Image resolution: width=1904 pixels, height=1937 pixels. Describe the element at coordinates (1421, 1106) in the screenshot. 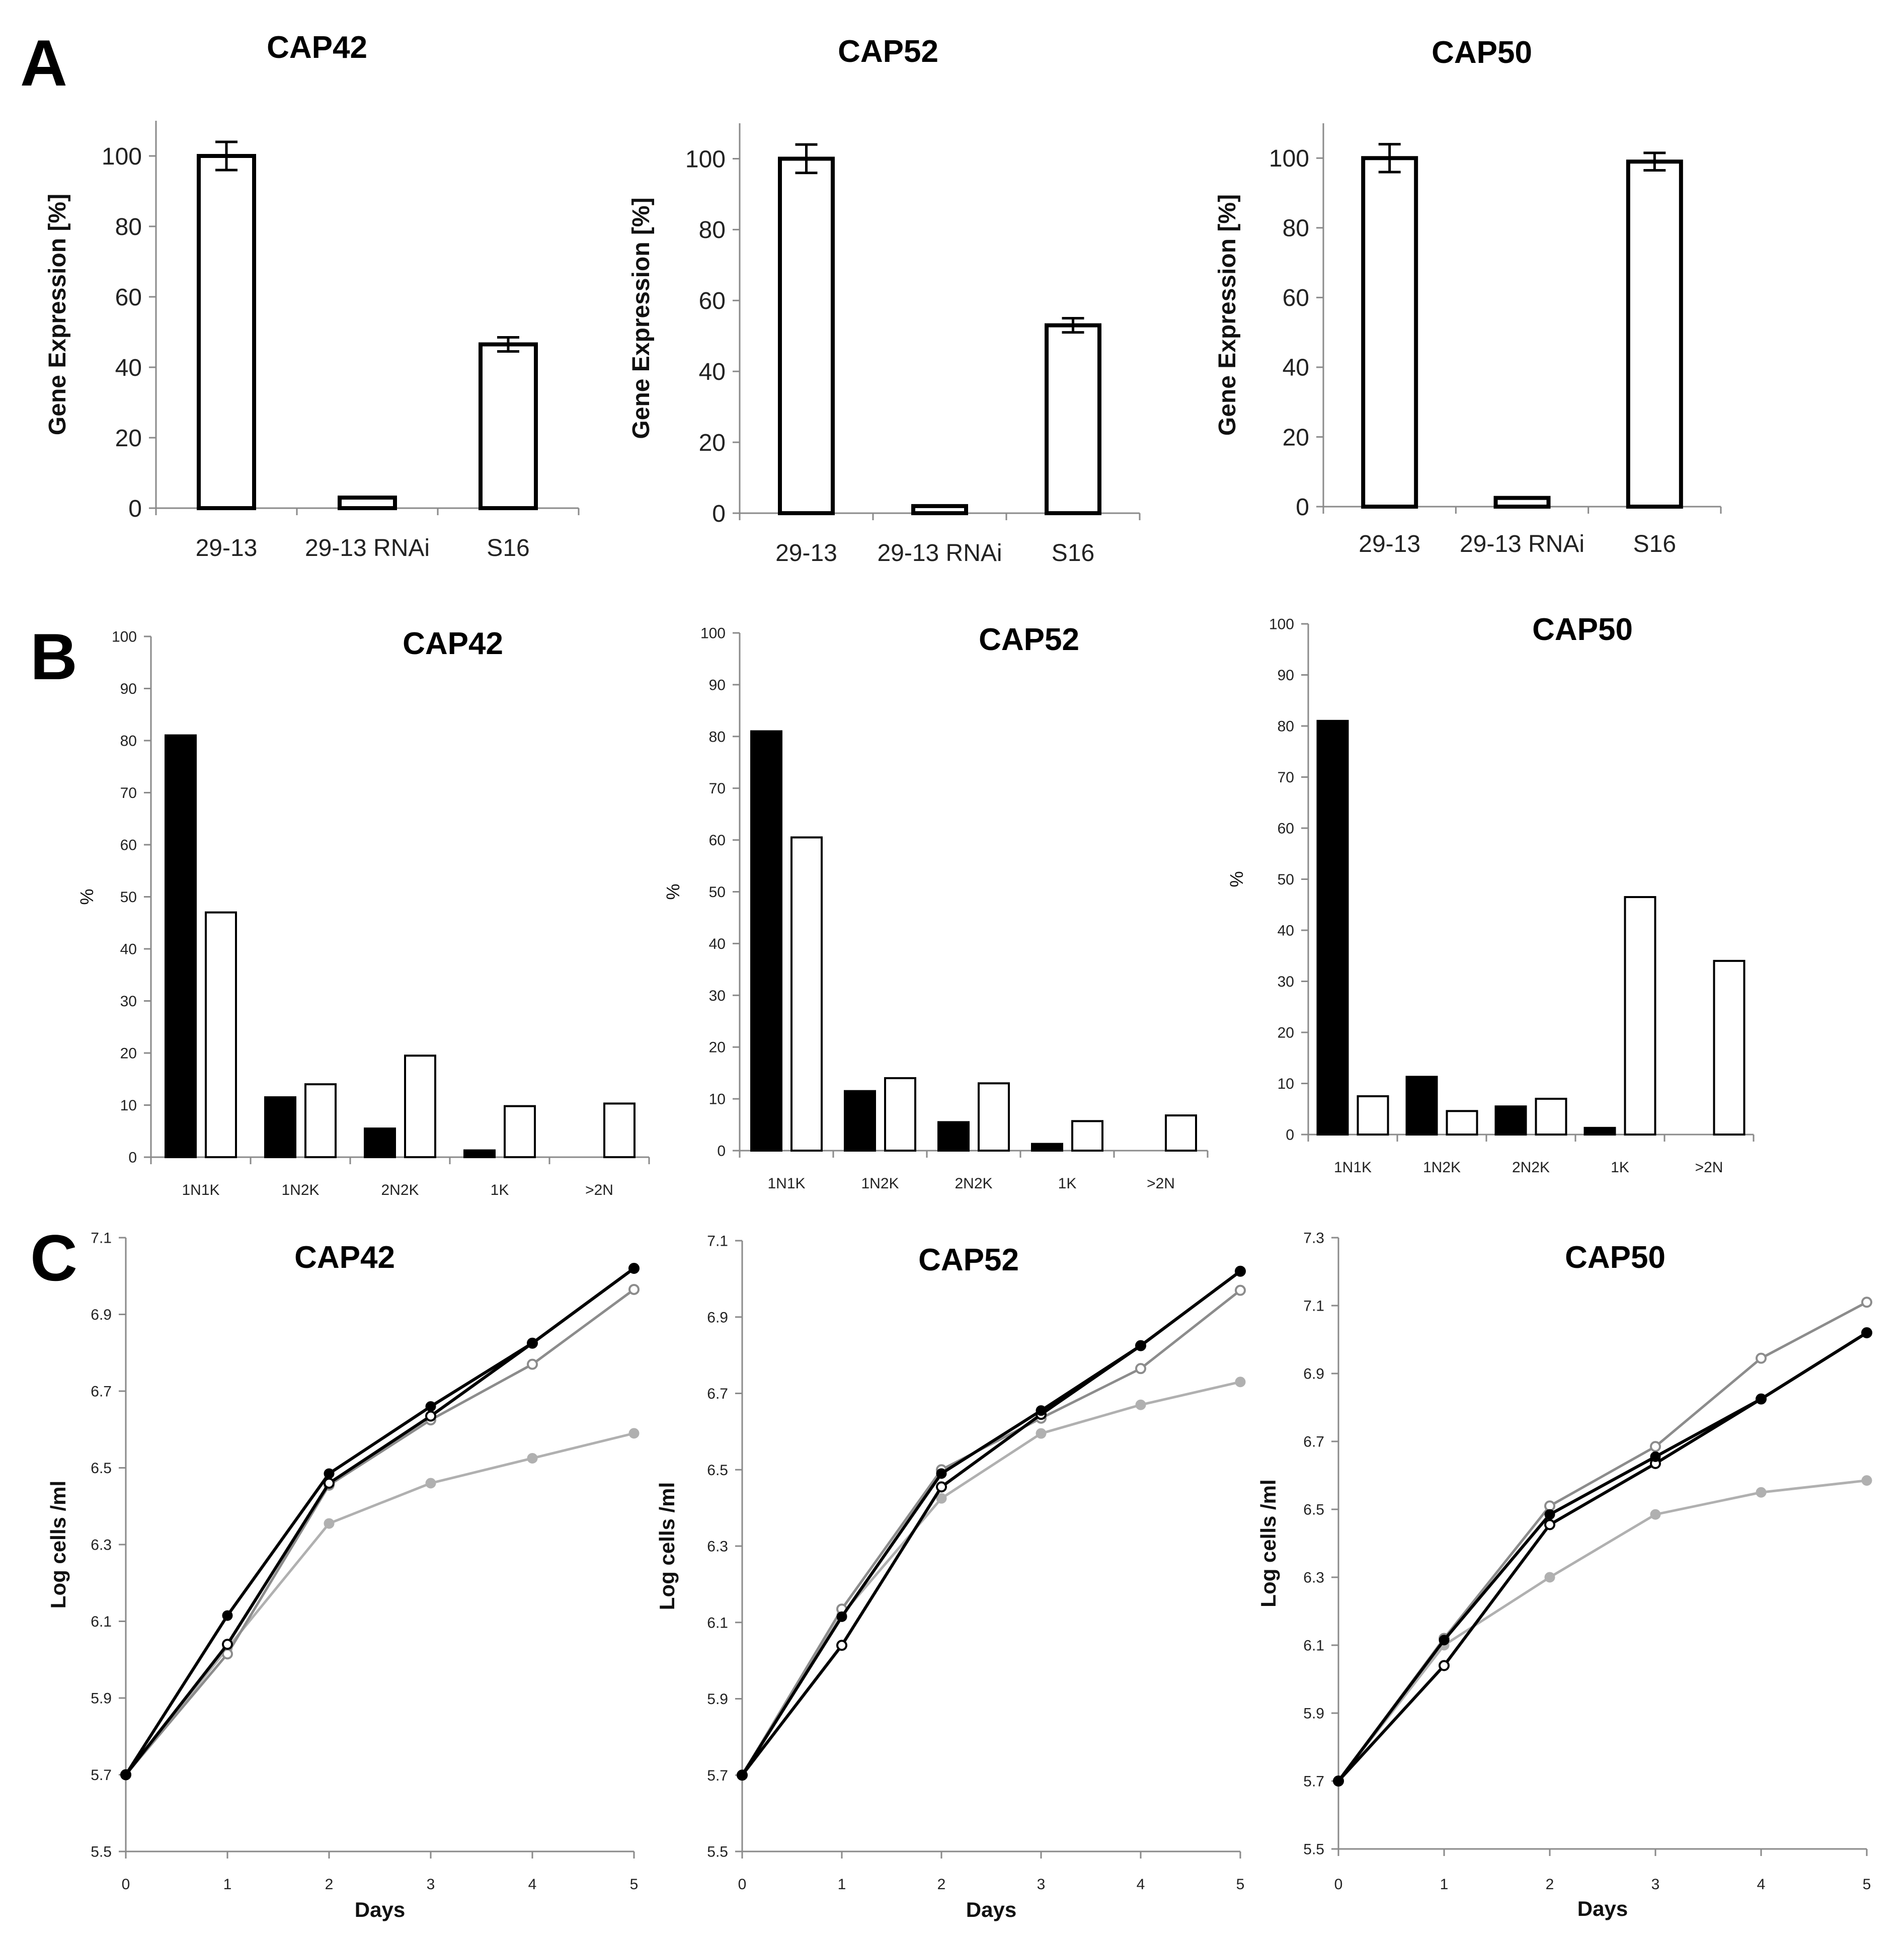

I see `bar-control-1n2k` at that location.